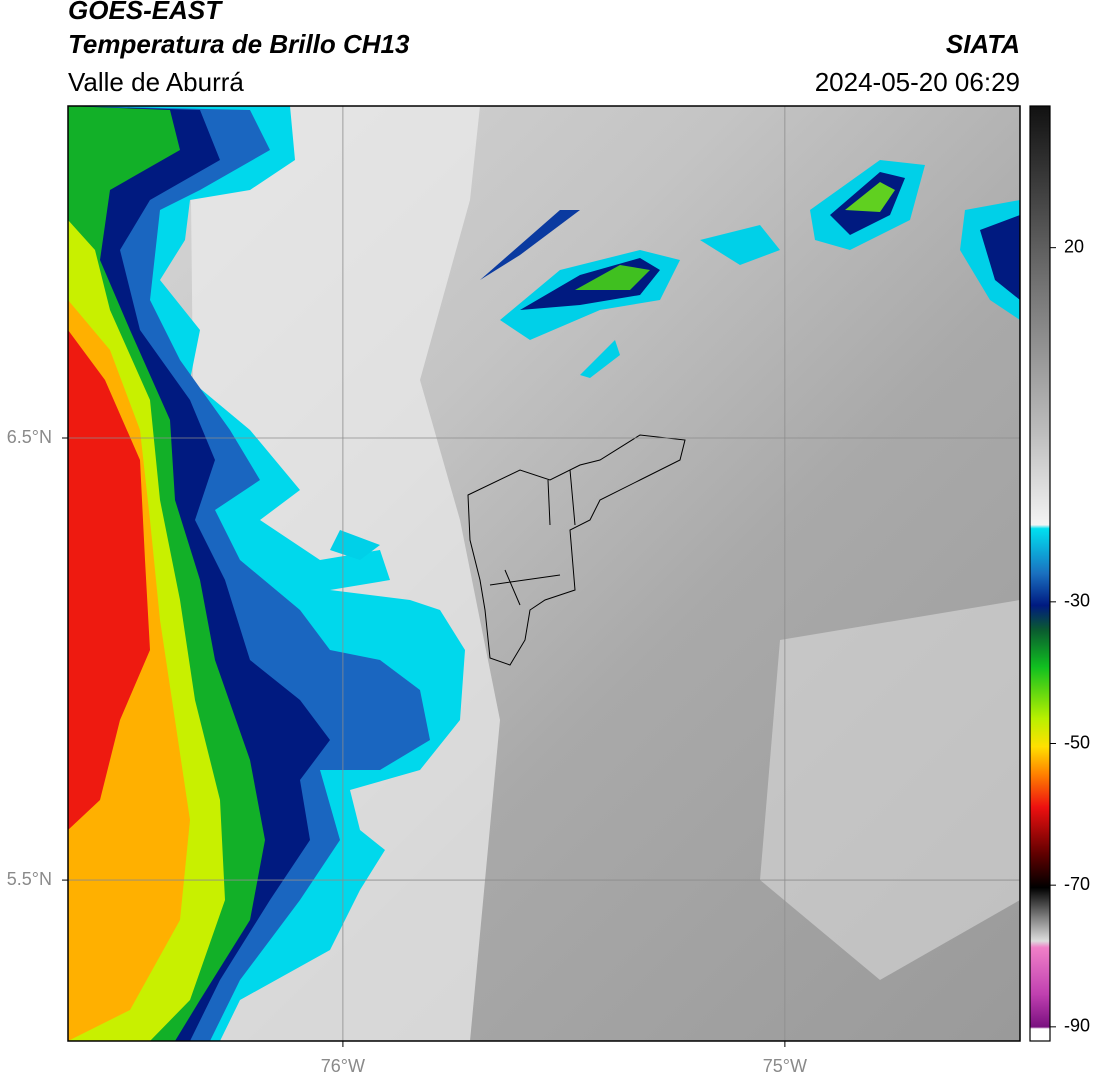 The height and width of the screenshot is (1083, 1094). I want to click on colorbar, so click(1040, 573).